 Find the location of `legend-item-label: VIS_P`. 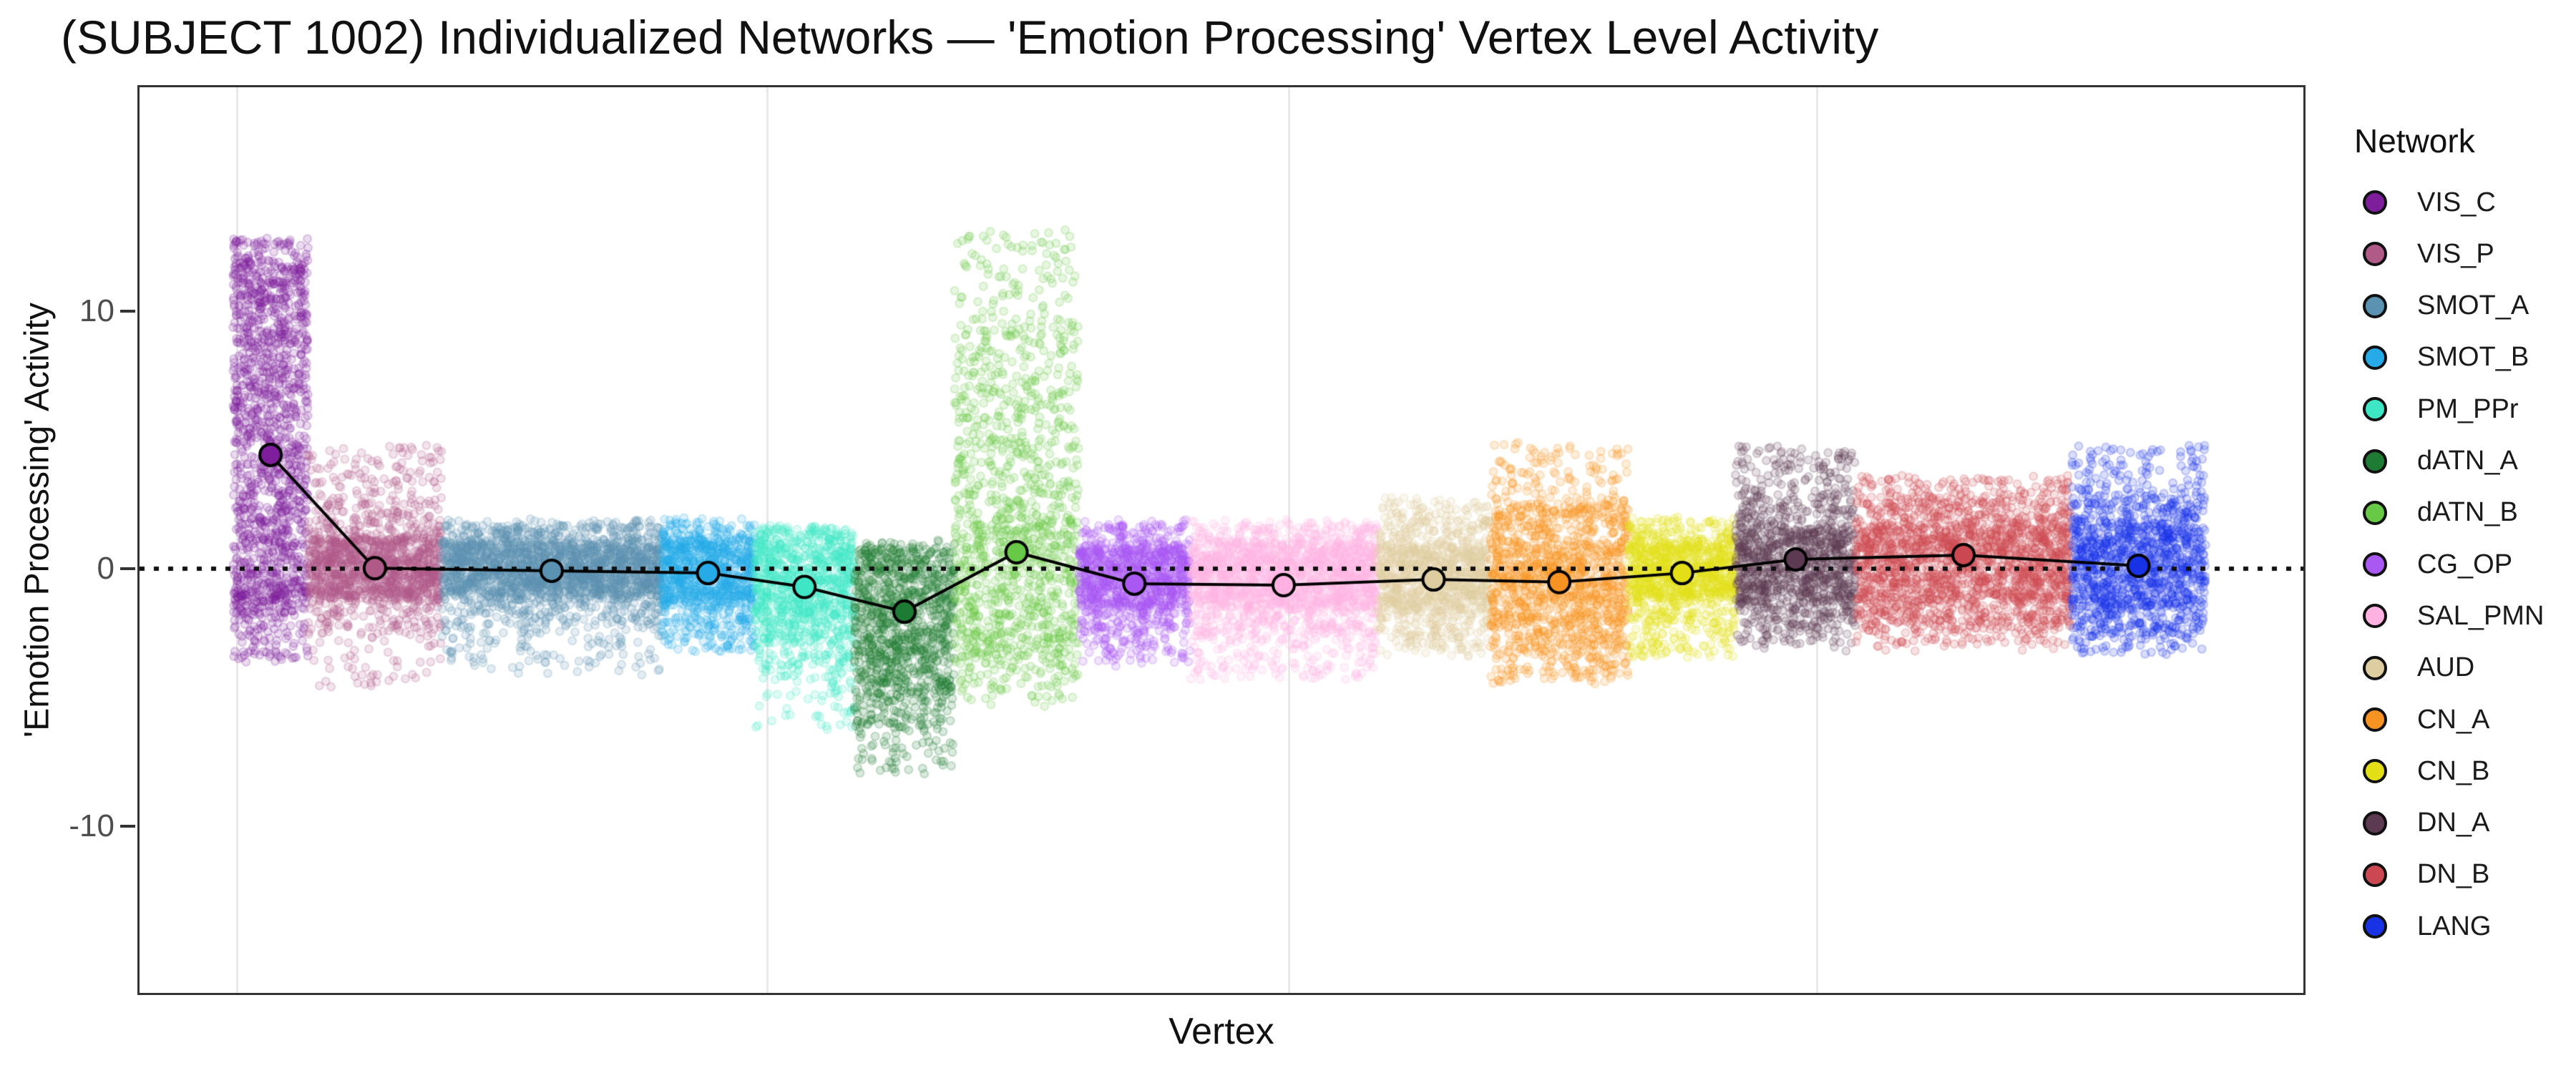

legend-item-label: VIS_P is located at coordinates (2455, 253).